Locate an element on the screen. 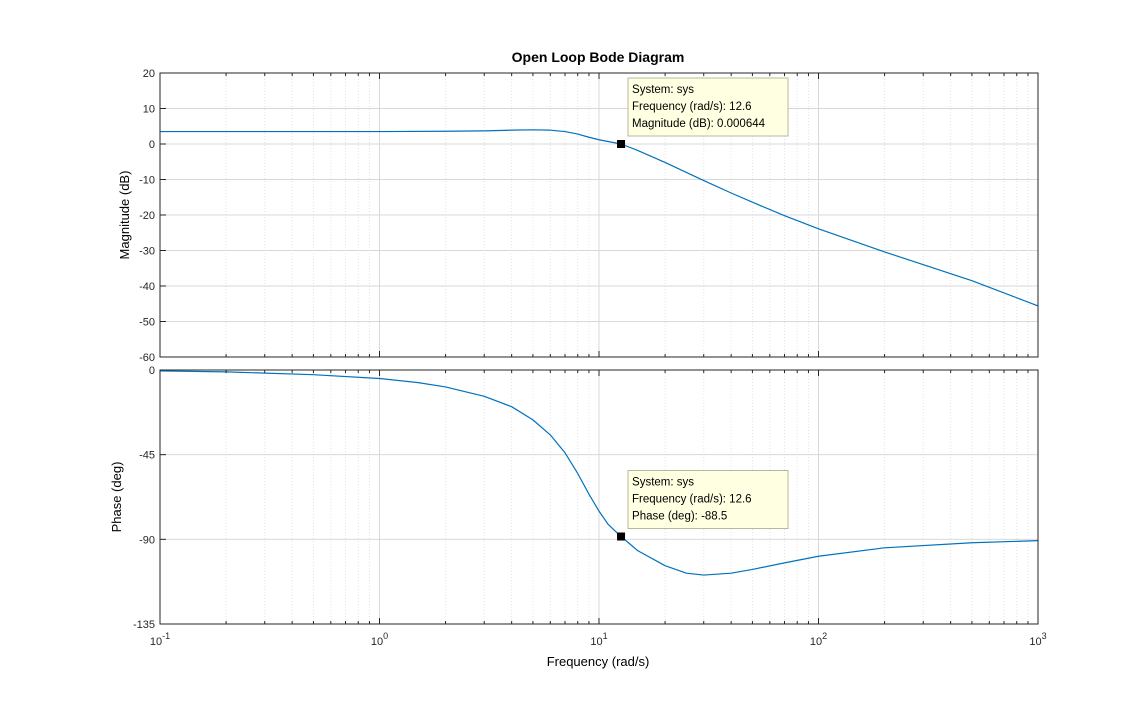 The height and width of the screenshot is (701, 1147). tick-exponent: -1 is located at coordinates (166, 636).